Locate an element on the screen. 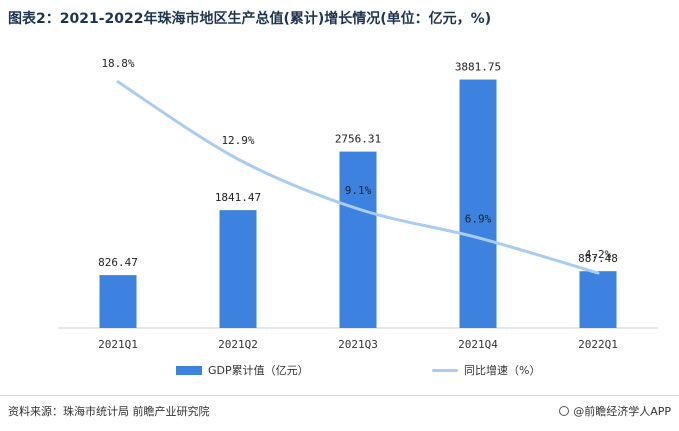  bar-value-label-2022Q1: 887.48 is located at coordinates (598, 258).